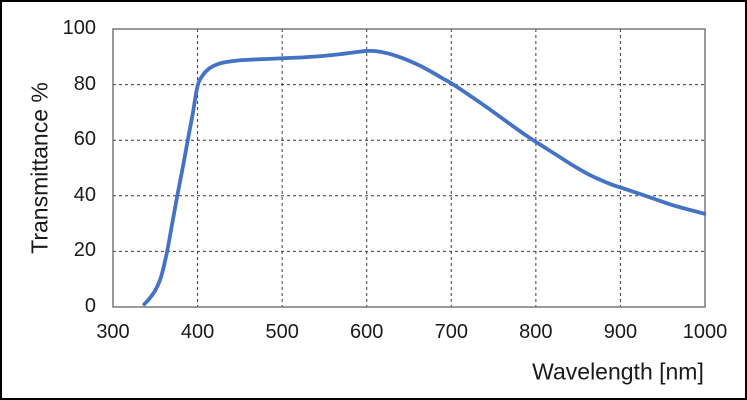  Describe the element at coordinates (84, 139) in the screenshot. I see `y-tick-label: 60` at that location.